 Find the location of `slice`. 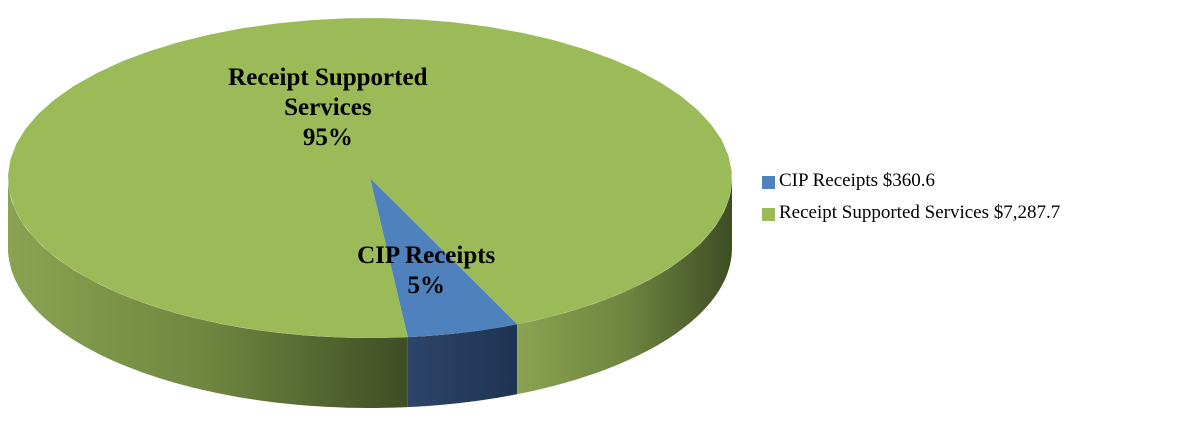

slice is located at coordinates (444, 258).